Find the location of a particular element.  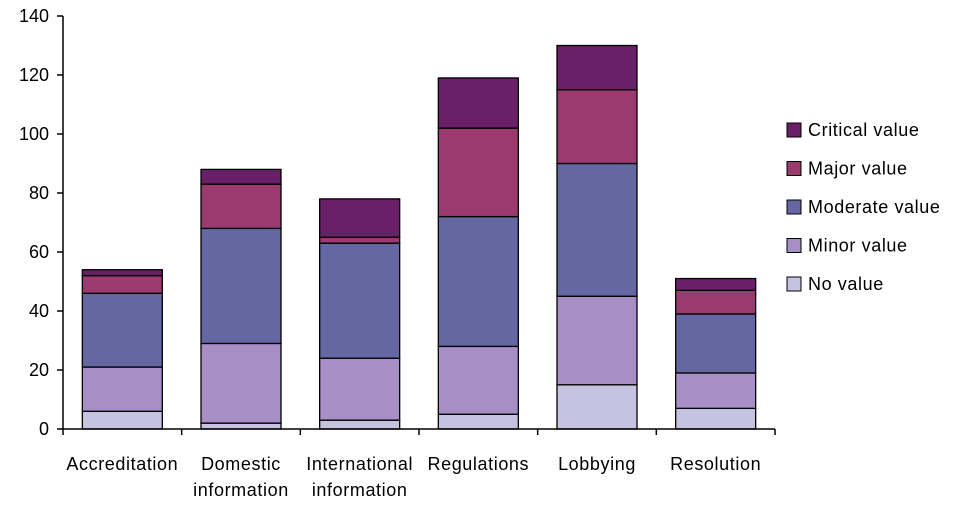

y-tick-label: 20 is located at coordinates (39, 370).